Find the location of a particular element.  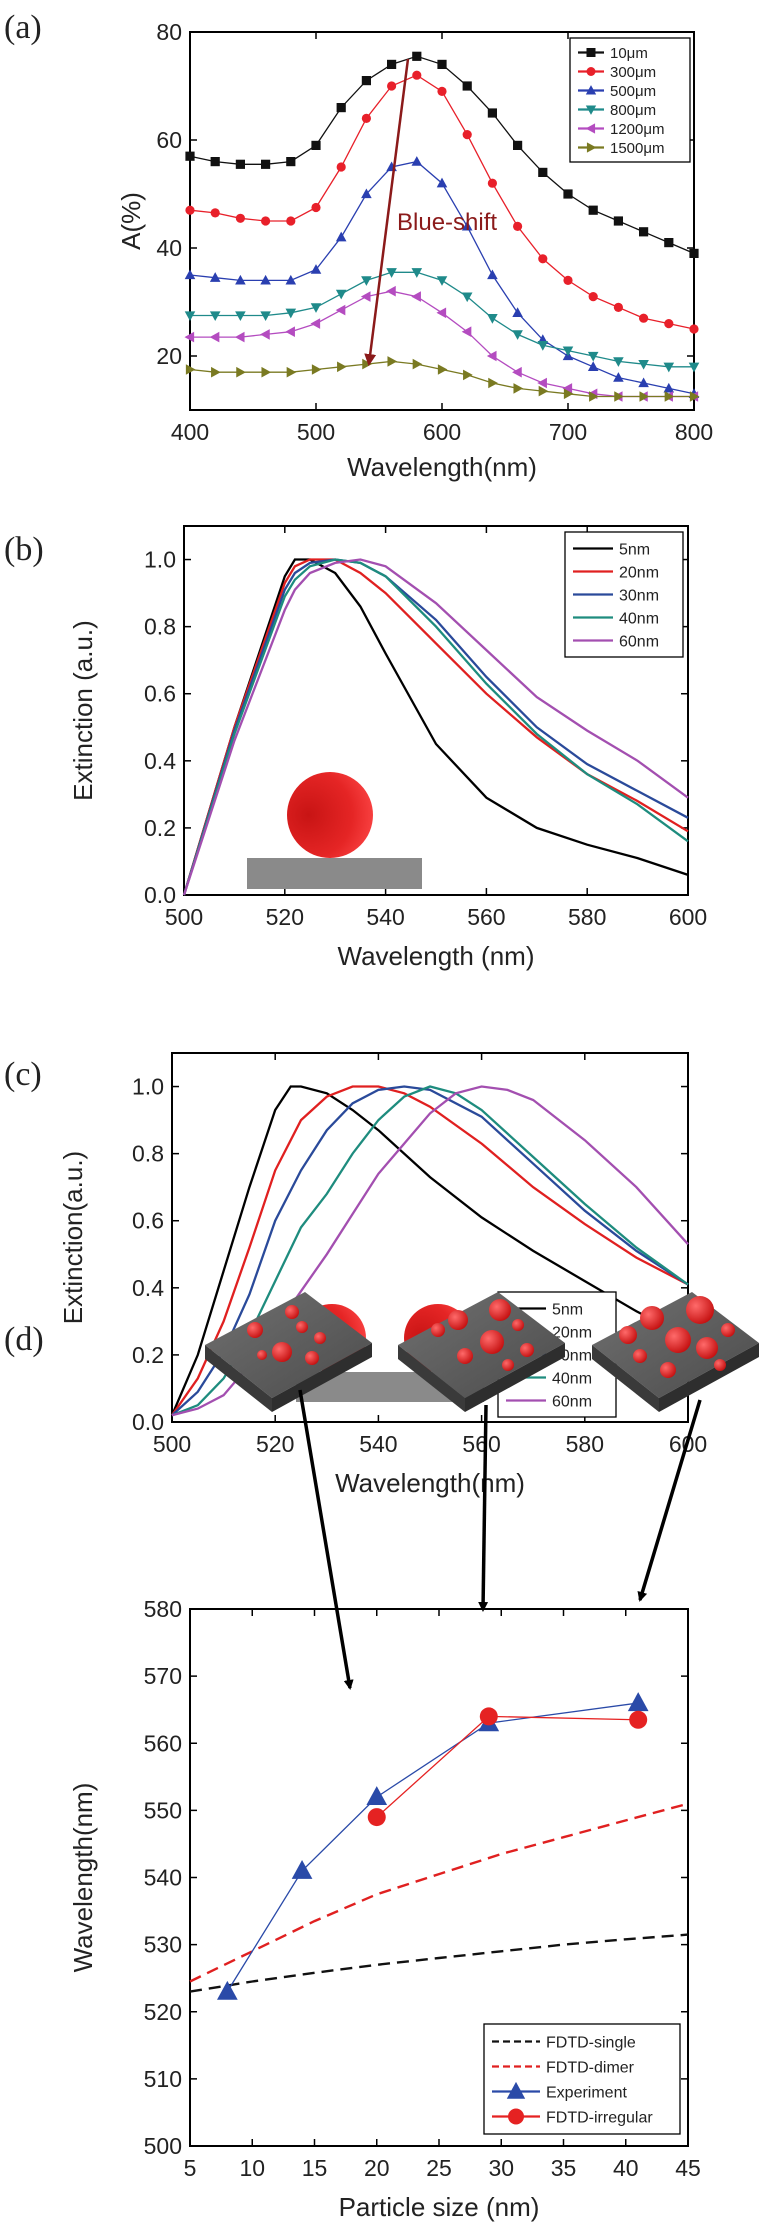

chart-d-x-tick-label: 30 is located at coordinates (501, 2168).